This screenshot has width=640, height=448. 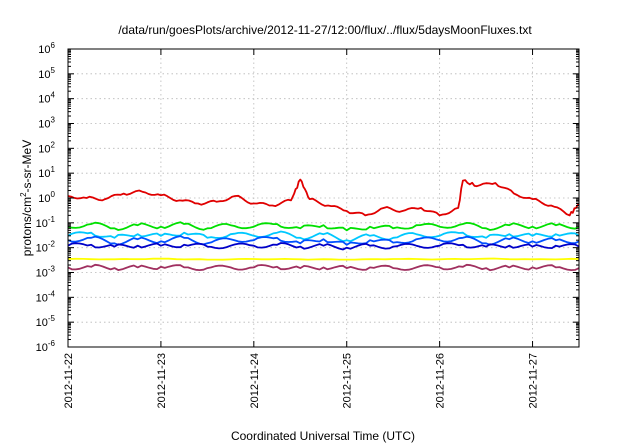 I want to click on y-tick-label: 10⁵, so click(x=46, y=73).